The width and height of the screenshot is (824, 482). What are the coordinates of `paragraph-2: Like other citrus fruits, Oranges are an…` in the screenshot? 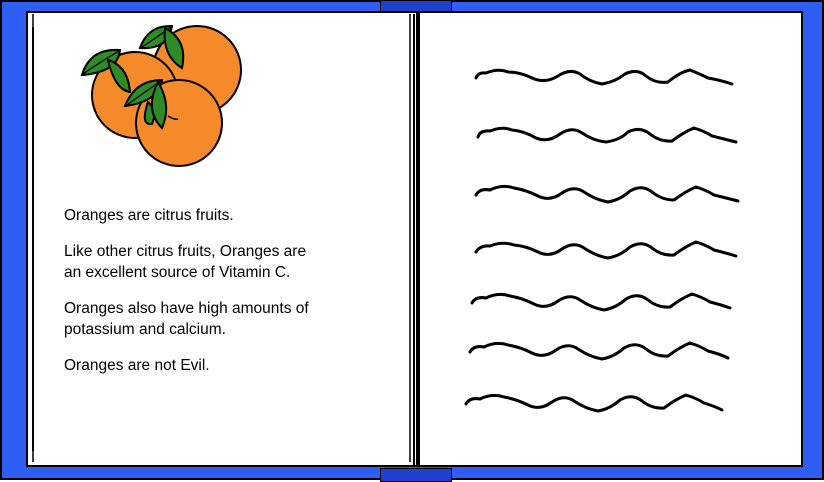 It's located at (185, 262).